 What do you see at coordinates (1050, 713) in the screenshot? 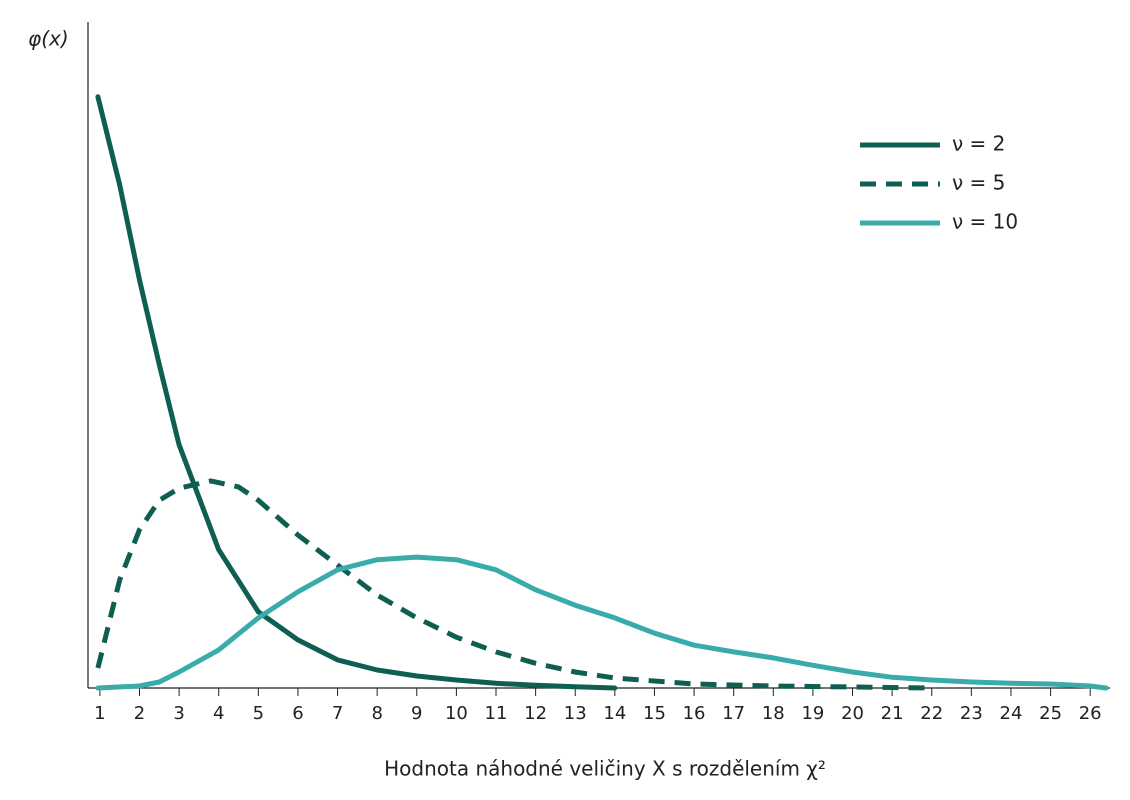
I see `x-tick-label: 25` at bounding box center [1050, 713].